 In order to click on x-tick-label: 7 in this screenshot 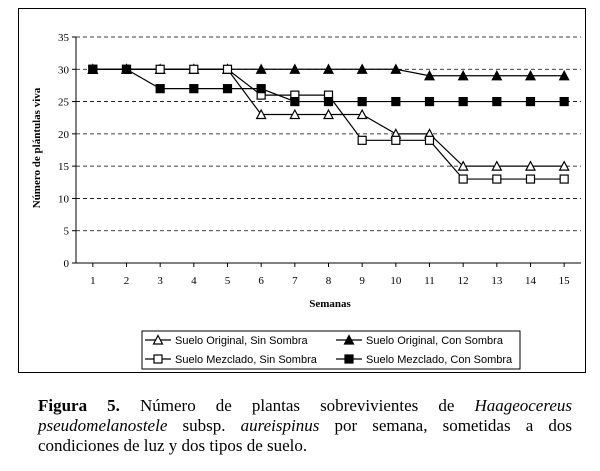, I will do `click(295, 281)`.